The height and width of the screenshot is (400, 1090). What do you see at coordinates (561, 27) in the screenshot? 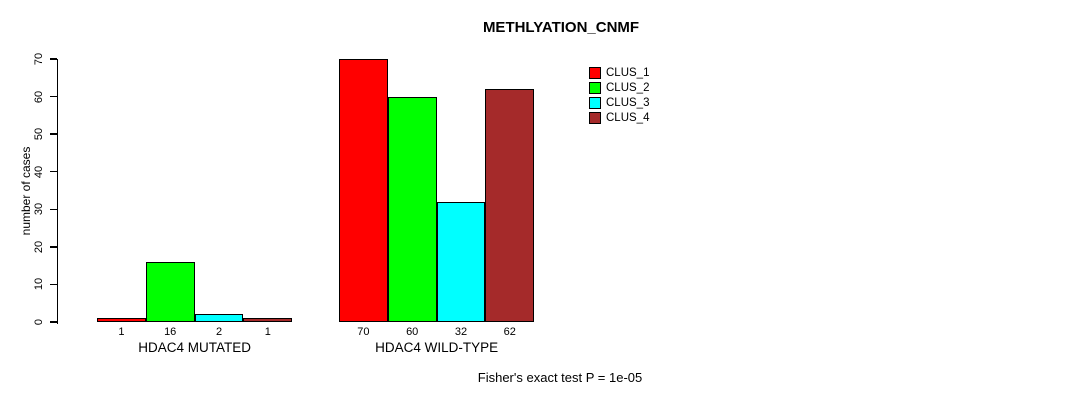
I see `chart-title: METHLYATION_CNMF` at bounding box center [561, 27].